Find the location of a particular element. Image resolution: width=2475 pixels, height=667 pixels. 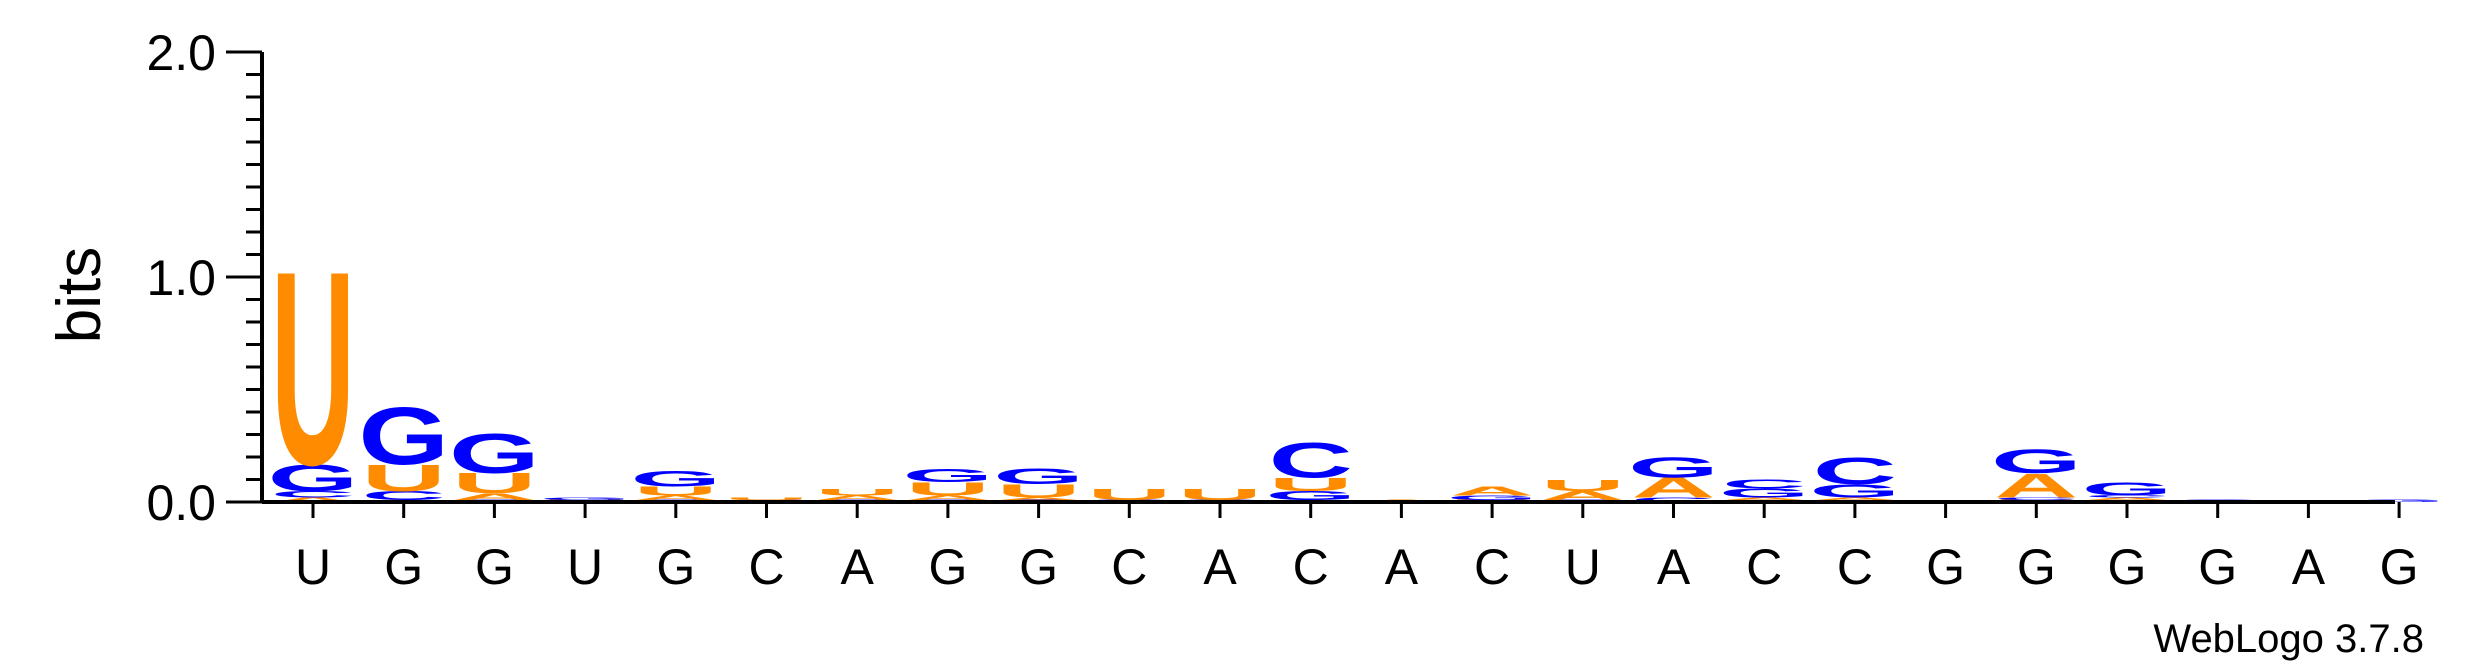

weblogo-credit: WebLogo 3.7.8 is located at coordinates (2288, 639).